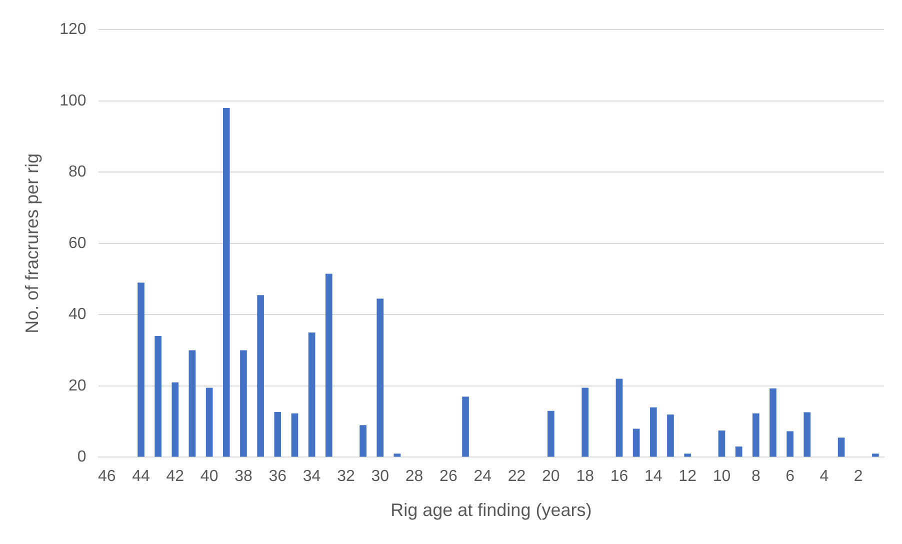 This screenshot has width=902, height=544. Describe the element at coordinates (585, 477) in the screenshot. I see `x-tick-label: 18` at that location.